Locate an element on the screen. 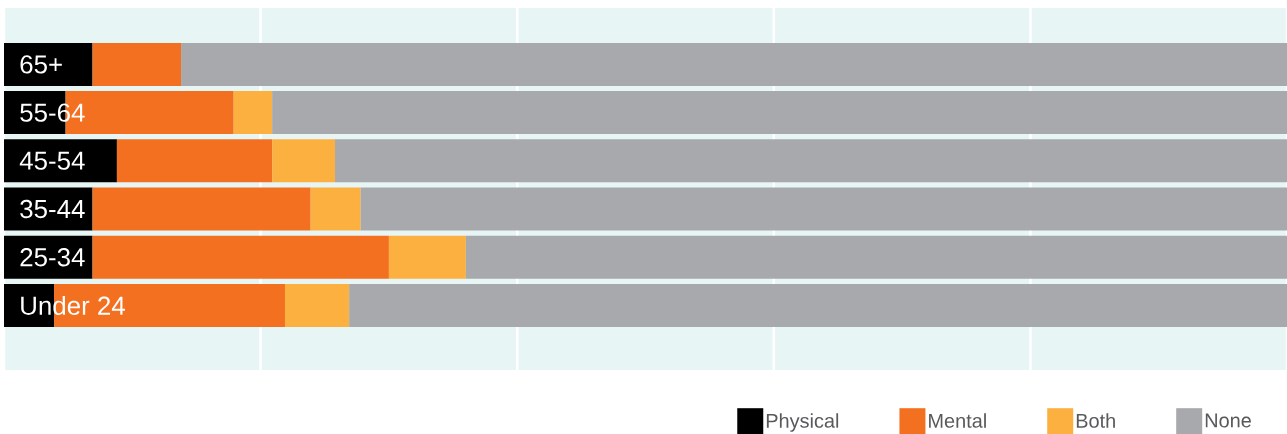 The height and width of the screenshot is (434, 1287). y-tick-label: 45-54 is located at coordinates (52, 160).